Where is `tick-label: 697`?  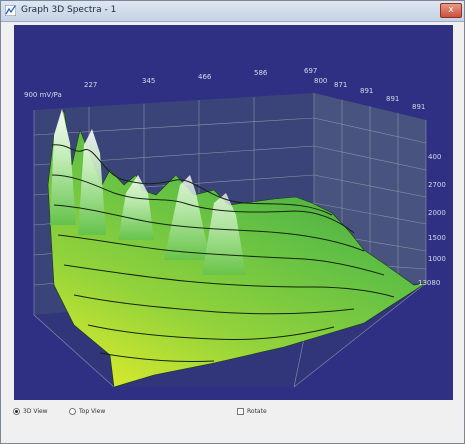
tick-label: 697 is located at coordinates (310, 71).